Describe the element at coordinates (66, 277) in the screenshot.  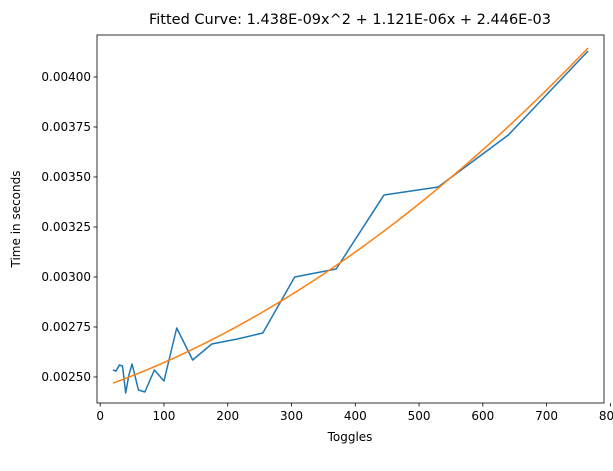
I see `y-tick-label: 0.00300` at that location.